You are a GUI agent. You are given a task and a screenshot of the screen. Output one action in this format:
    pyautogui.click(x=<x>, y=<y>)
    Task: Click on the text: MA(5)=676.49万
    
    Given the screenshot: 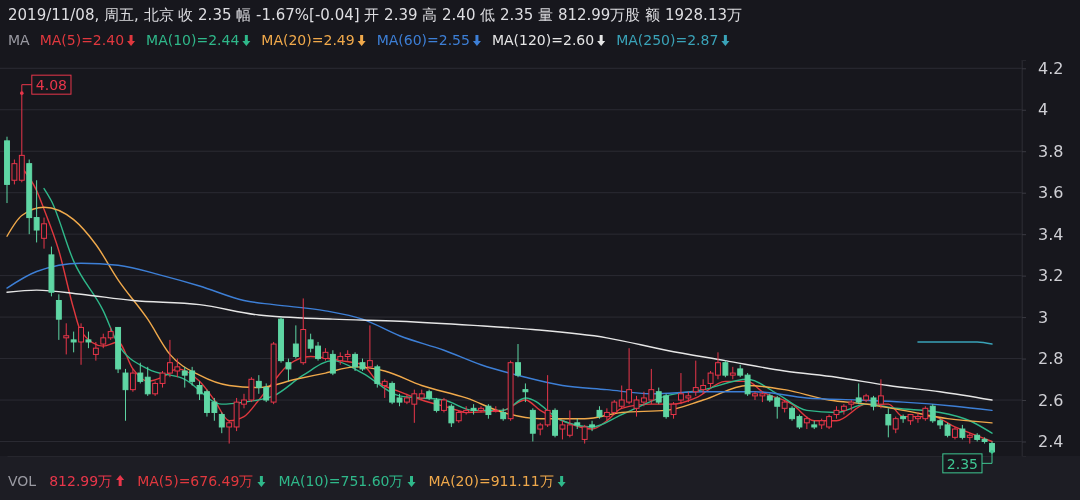 What is the action you would take?
    pyautogui.click(x=195, y=481)
    